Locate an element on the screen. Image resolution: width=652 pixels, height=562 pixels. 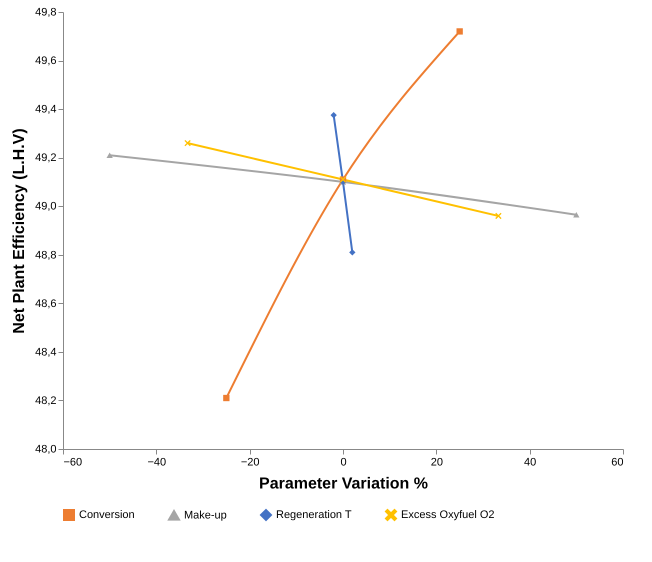
x-tick-label: 20 is located at coordinates (436, 462).